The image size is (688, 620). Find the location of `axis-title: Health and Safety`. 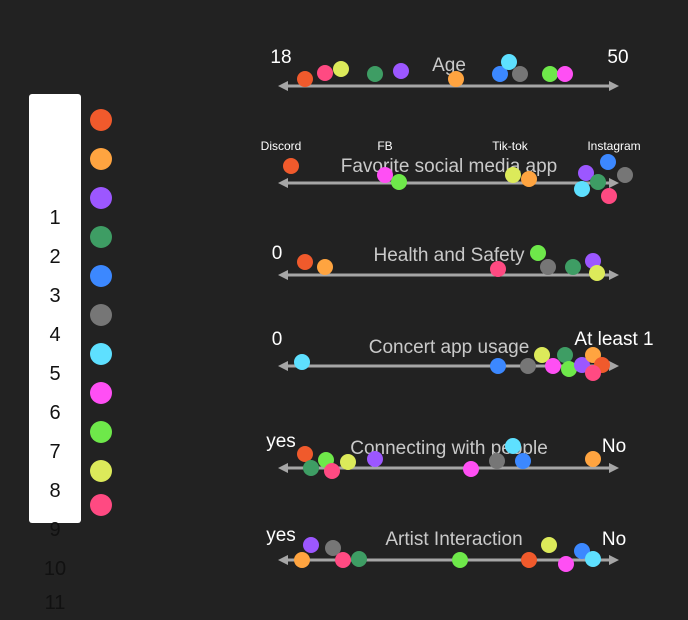

axis-title: Health and Safety is located at coordinates (449, 255).